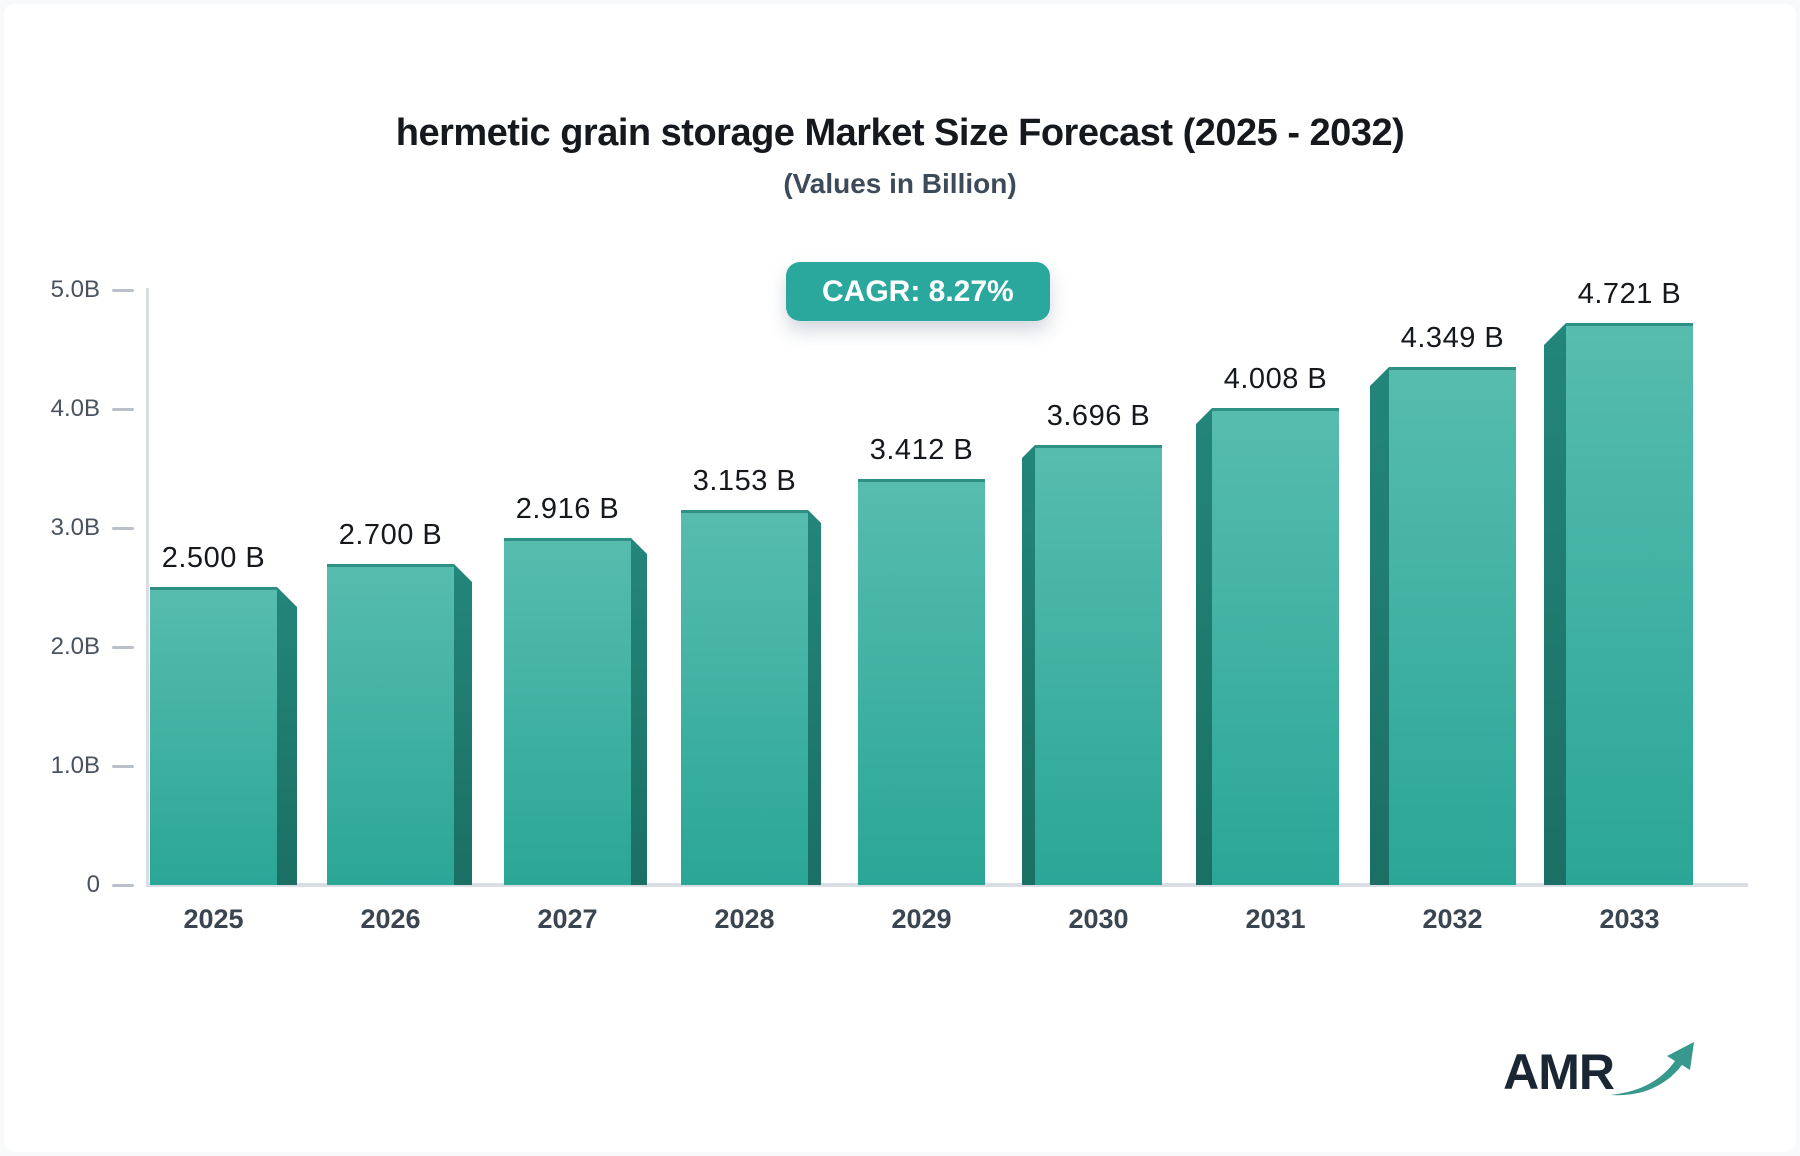  I want to click on x-tick-label: 2028, so click(744, 919).